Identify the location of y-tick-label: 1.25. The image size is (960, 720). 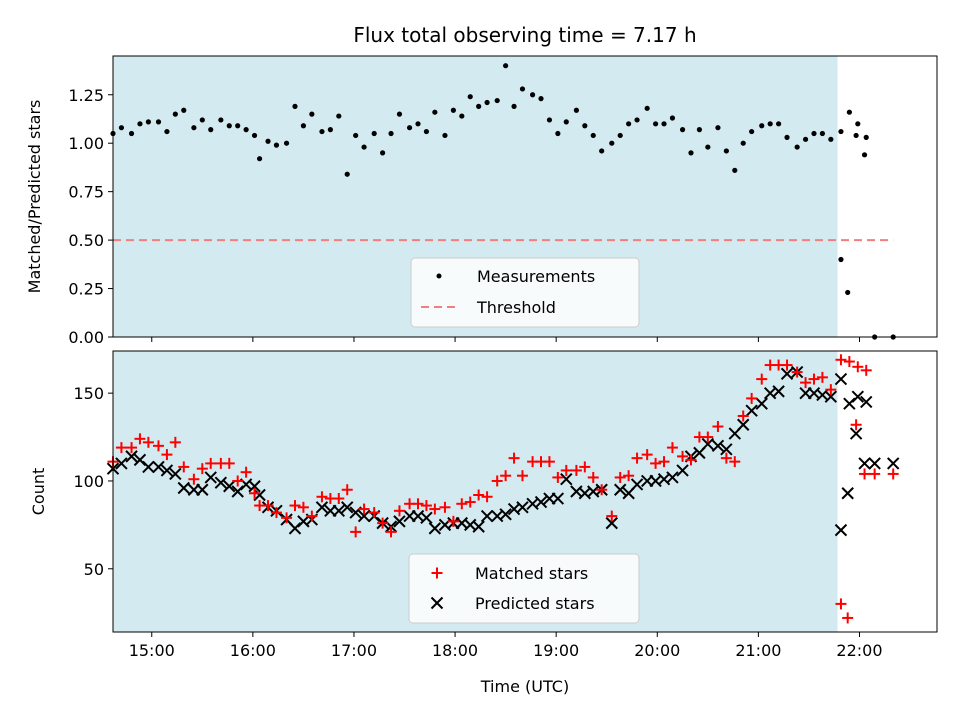
(86, 95).